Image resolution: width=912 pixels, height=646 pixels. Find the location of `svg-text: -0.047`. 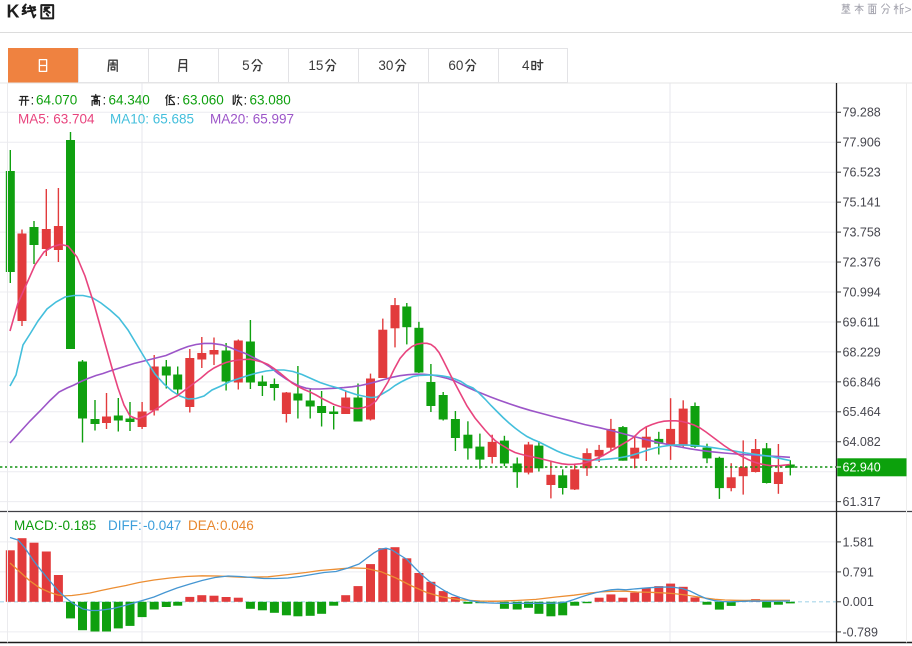

svg-text: -0.047 is located at coordinates (162, 525).